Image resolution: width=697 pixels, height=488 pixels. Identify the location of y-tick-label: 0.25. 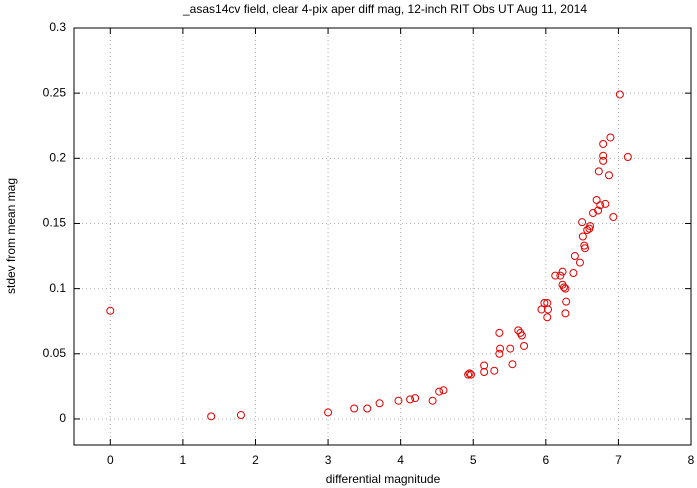
(55, 92).